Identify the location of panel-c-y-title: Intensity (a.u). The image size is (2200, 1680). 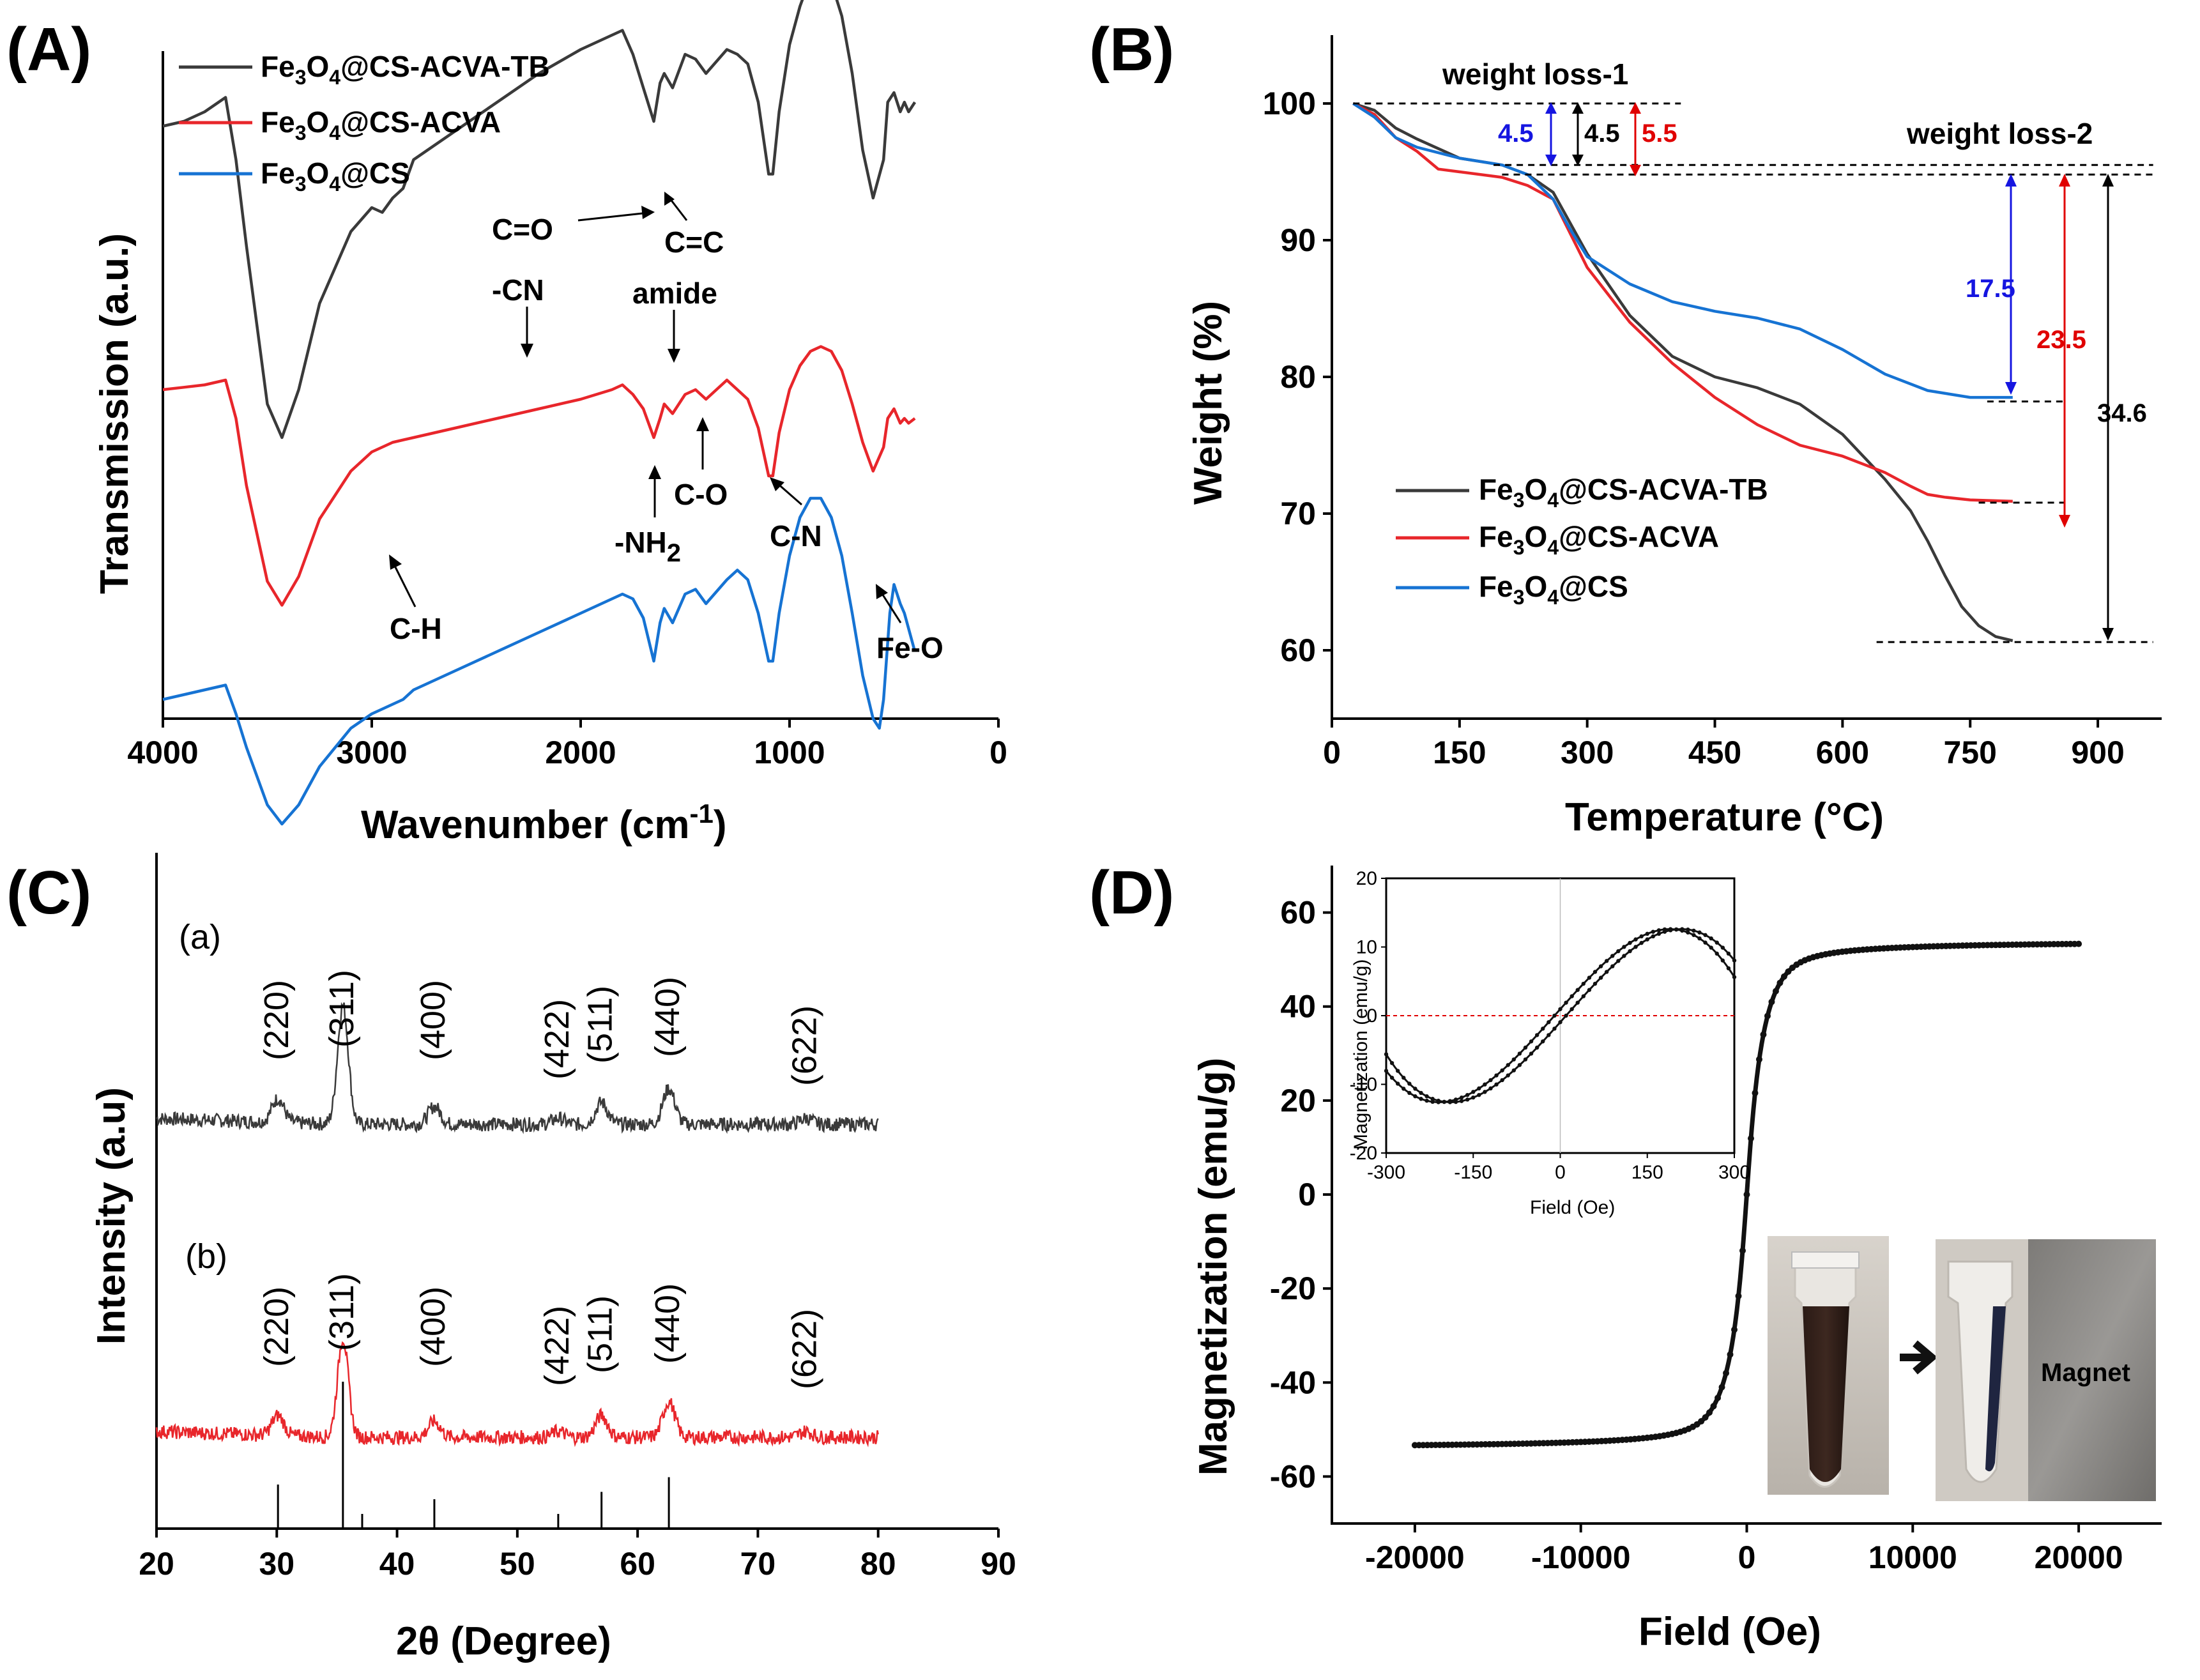
(111, 1216).